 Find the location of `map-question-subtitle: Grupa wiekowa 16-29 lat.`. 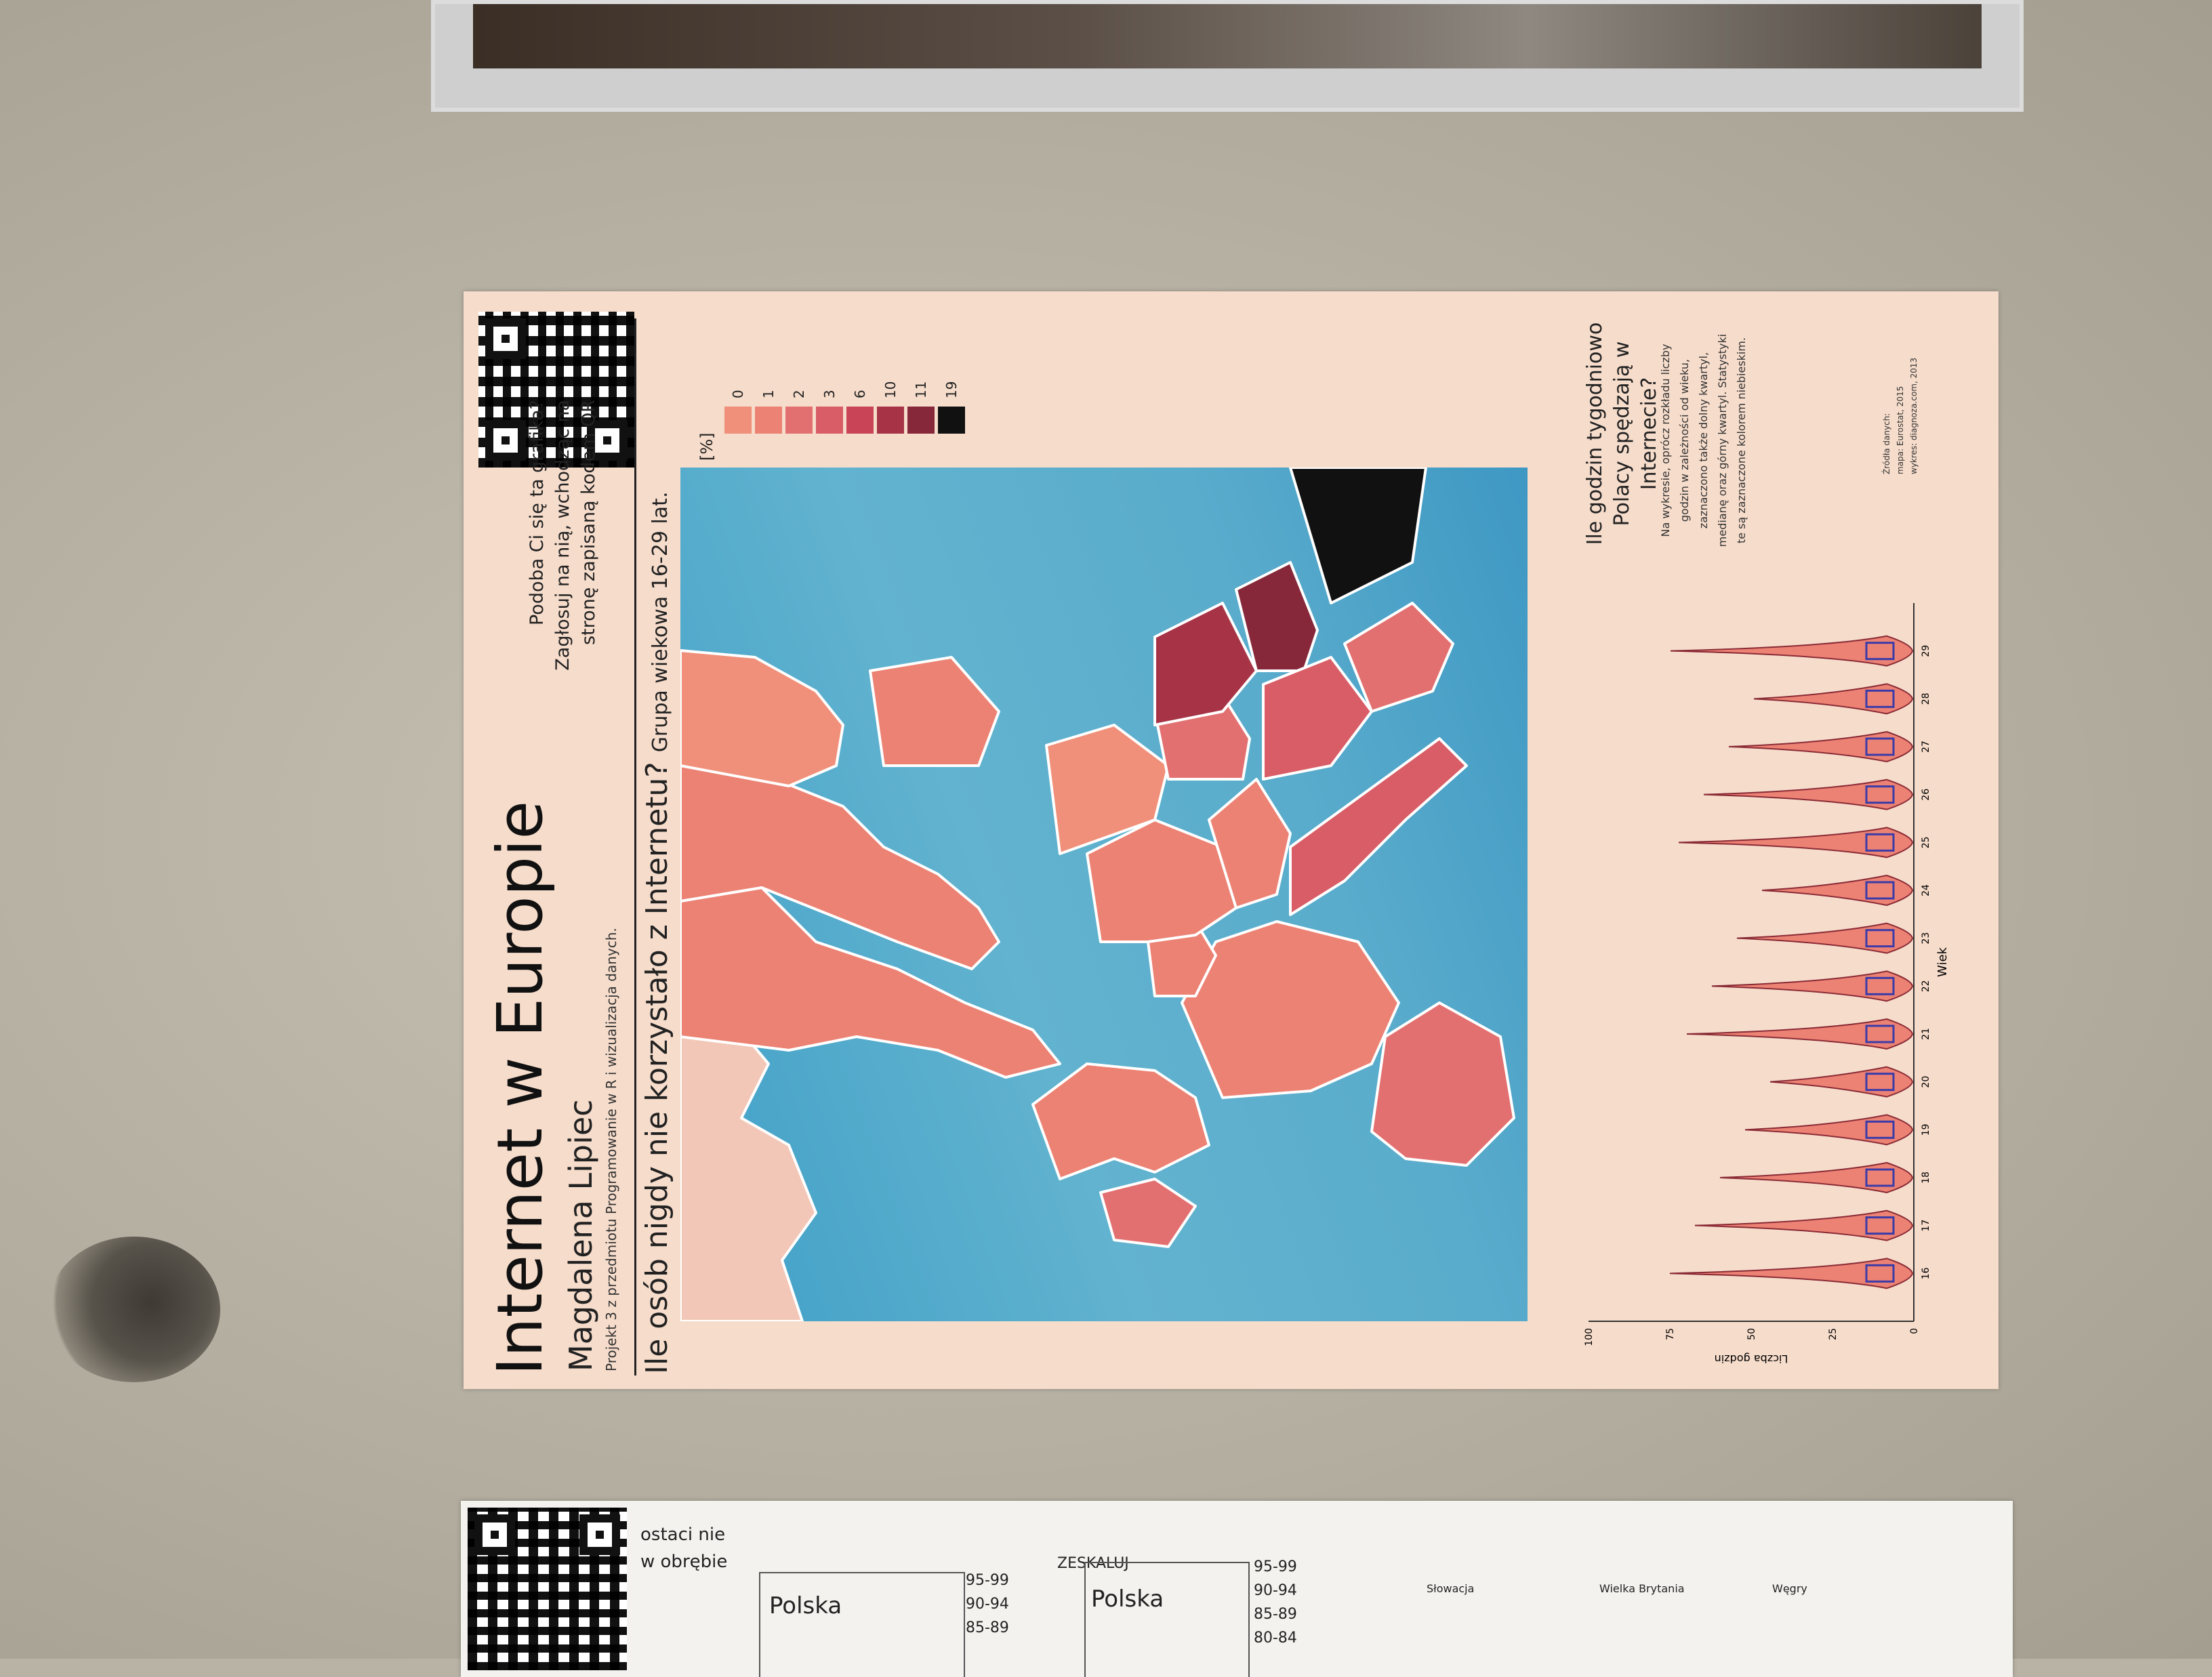

map-question-subtitle: Grupa wiekowa 16-29 lat. is located at coordinates (660, 622).